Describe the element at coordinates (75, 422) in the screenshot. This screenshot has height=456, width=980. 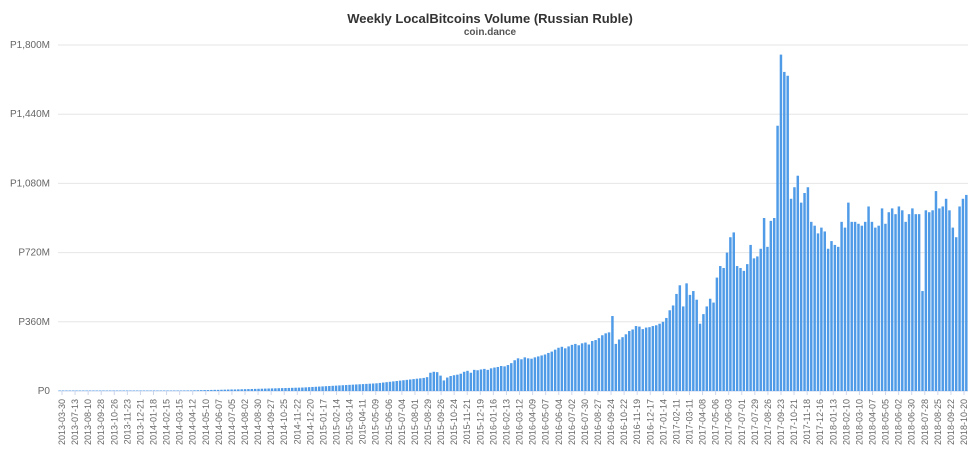
I see `x-tick-label: 2013-07-13` at that location.